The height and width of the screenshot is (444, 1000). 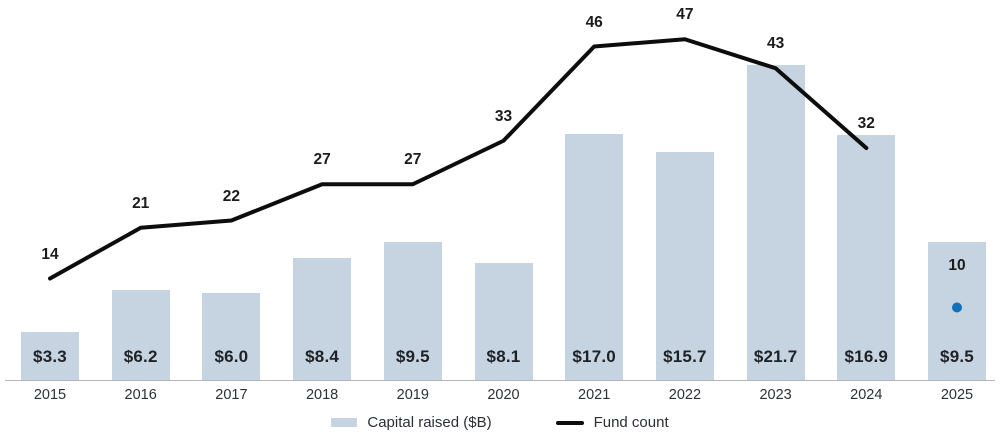 What do you see at coordinates (594, 395) in the screenshot?
I see `x-tick-2021: 2021` at bounding box center [594, 395].